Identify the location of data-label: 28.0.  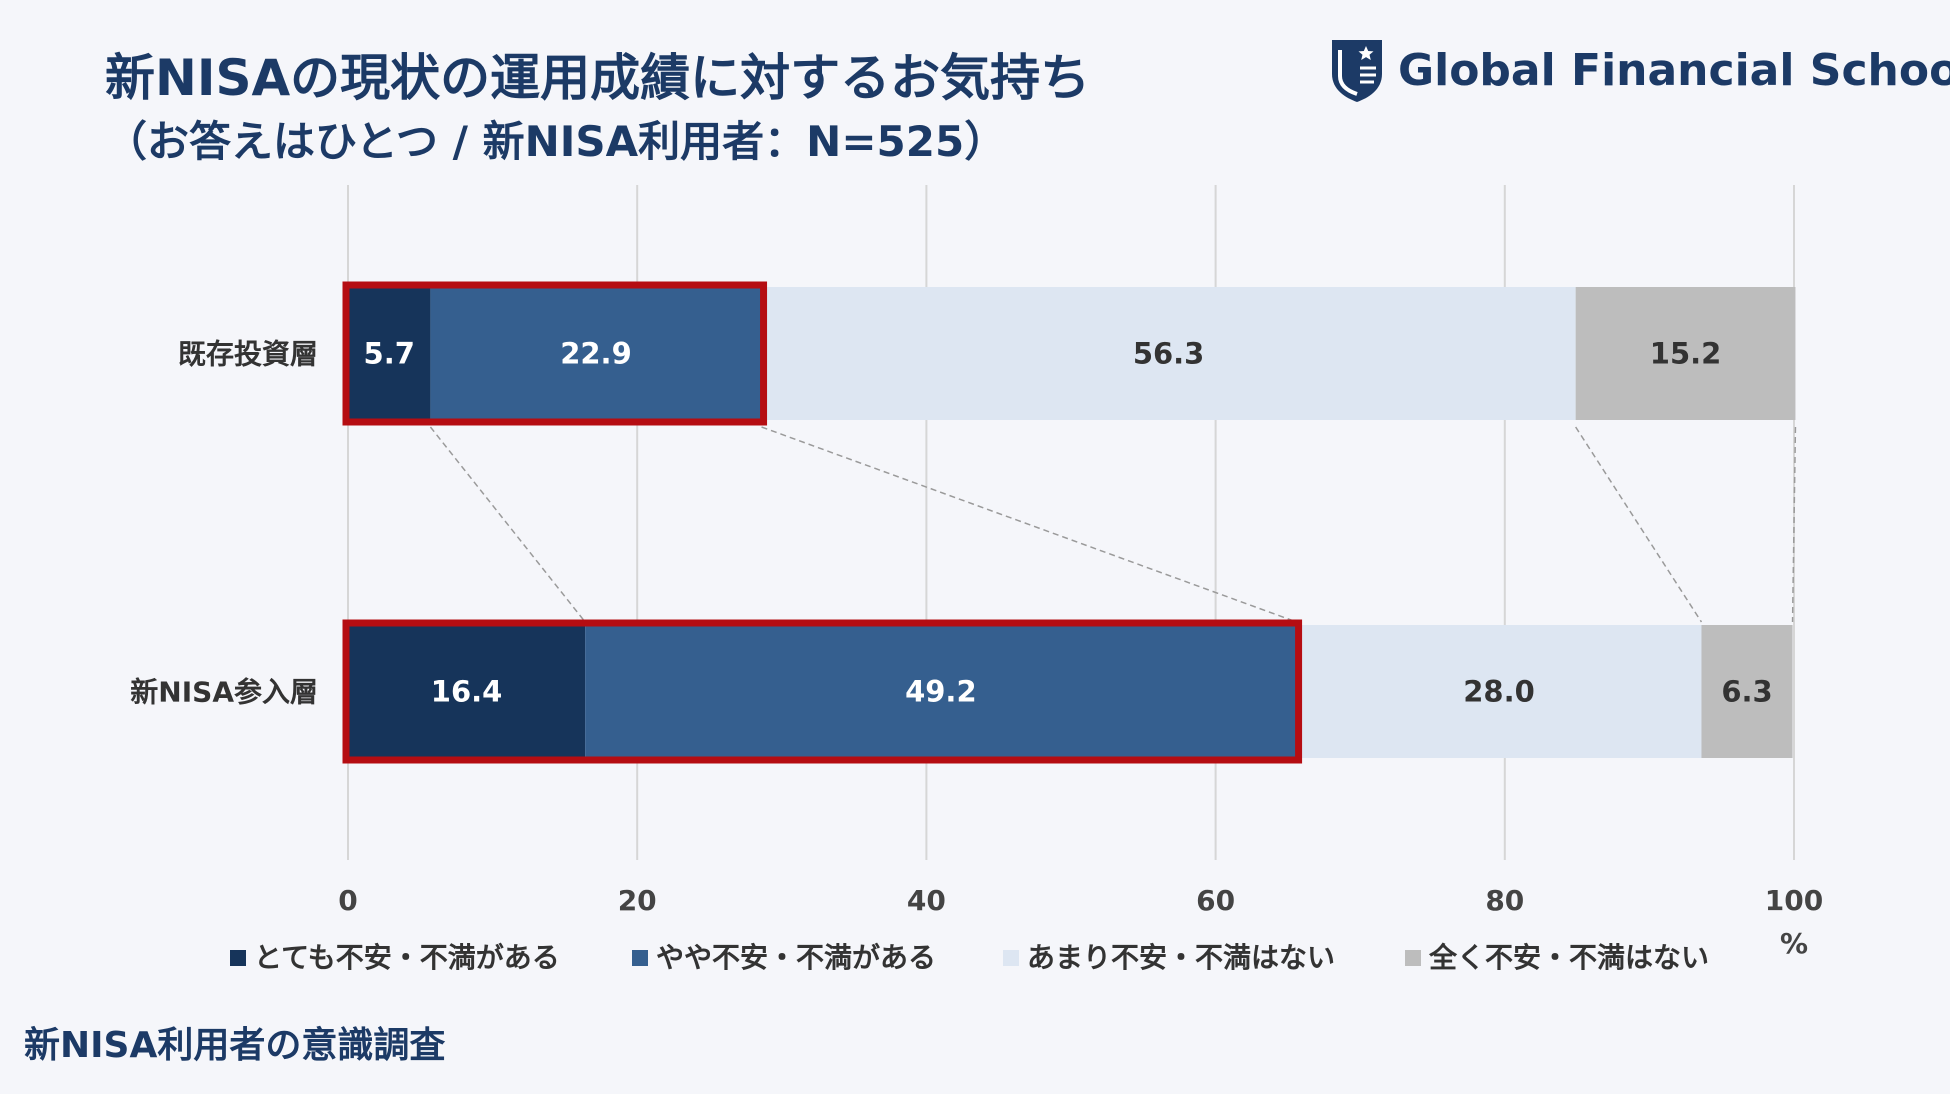
(1499, 692).